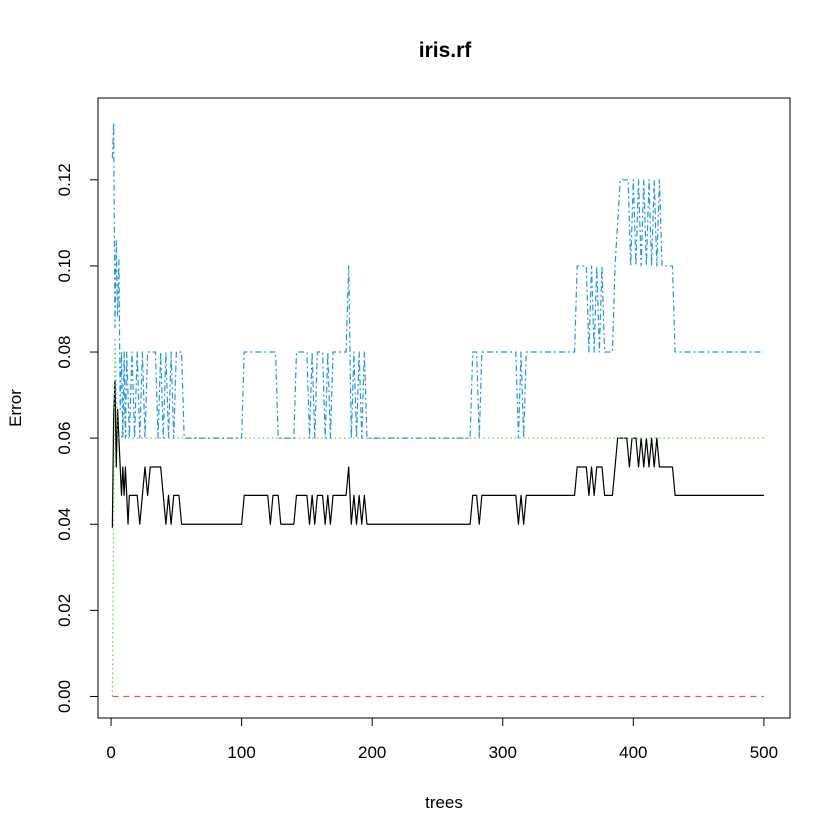 Image resolution: width=840 pixels, height=840 pixels. I want to click on x-tick-label: 300, so click(503, 752).